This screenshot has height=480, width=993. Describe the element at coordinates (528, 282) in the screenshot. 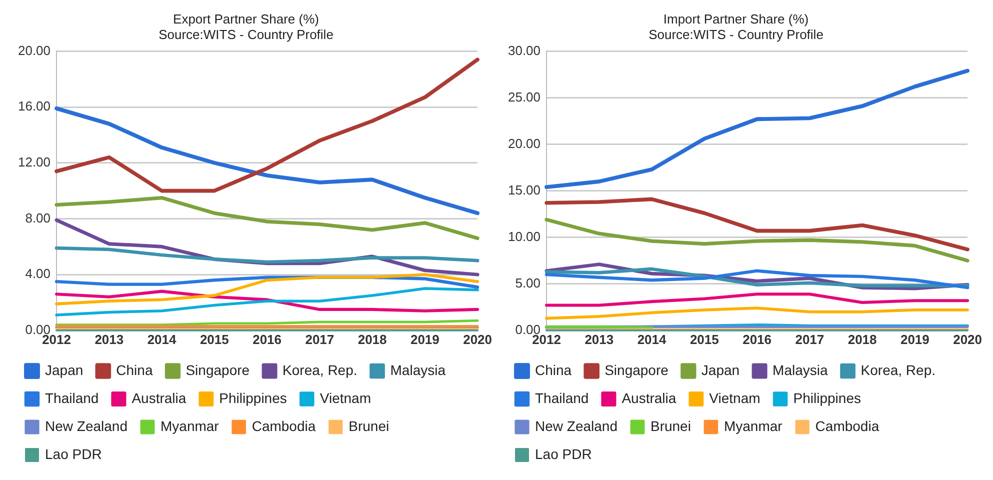

I see `y-tick-label: 5.00` at that location.